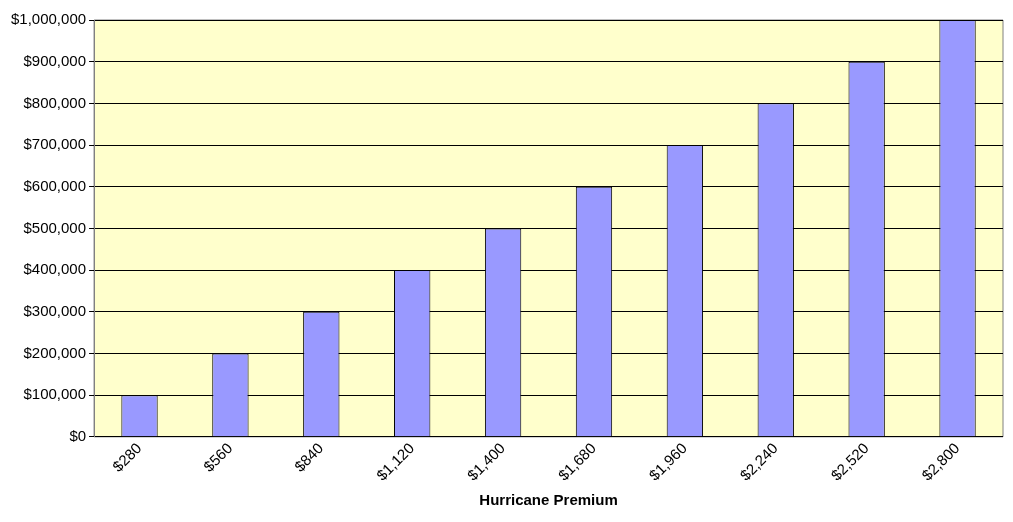 This screenshot has height=522, width=1013. Describe the element at coordinates (55, 227) in the screenshot. I see `y-tick-label: $500,000` at that location.